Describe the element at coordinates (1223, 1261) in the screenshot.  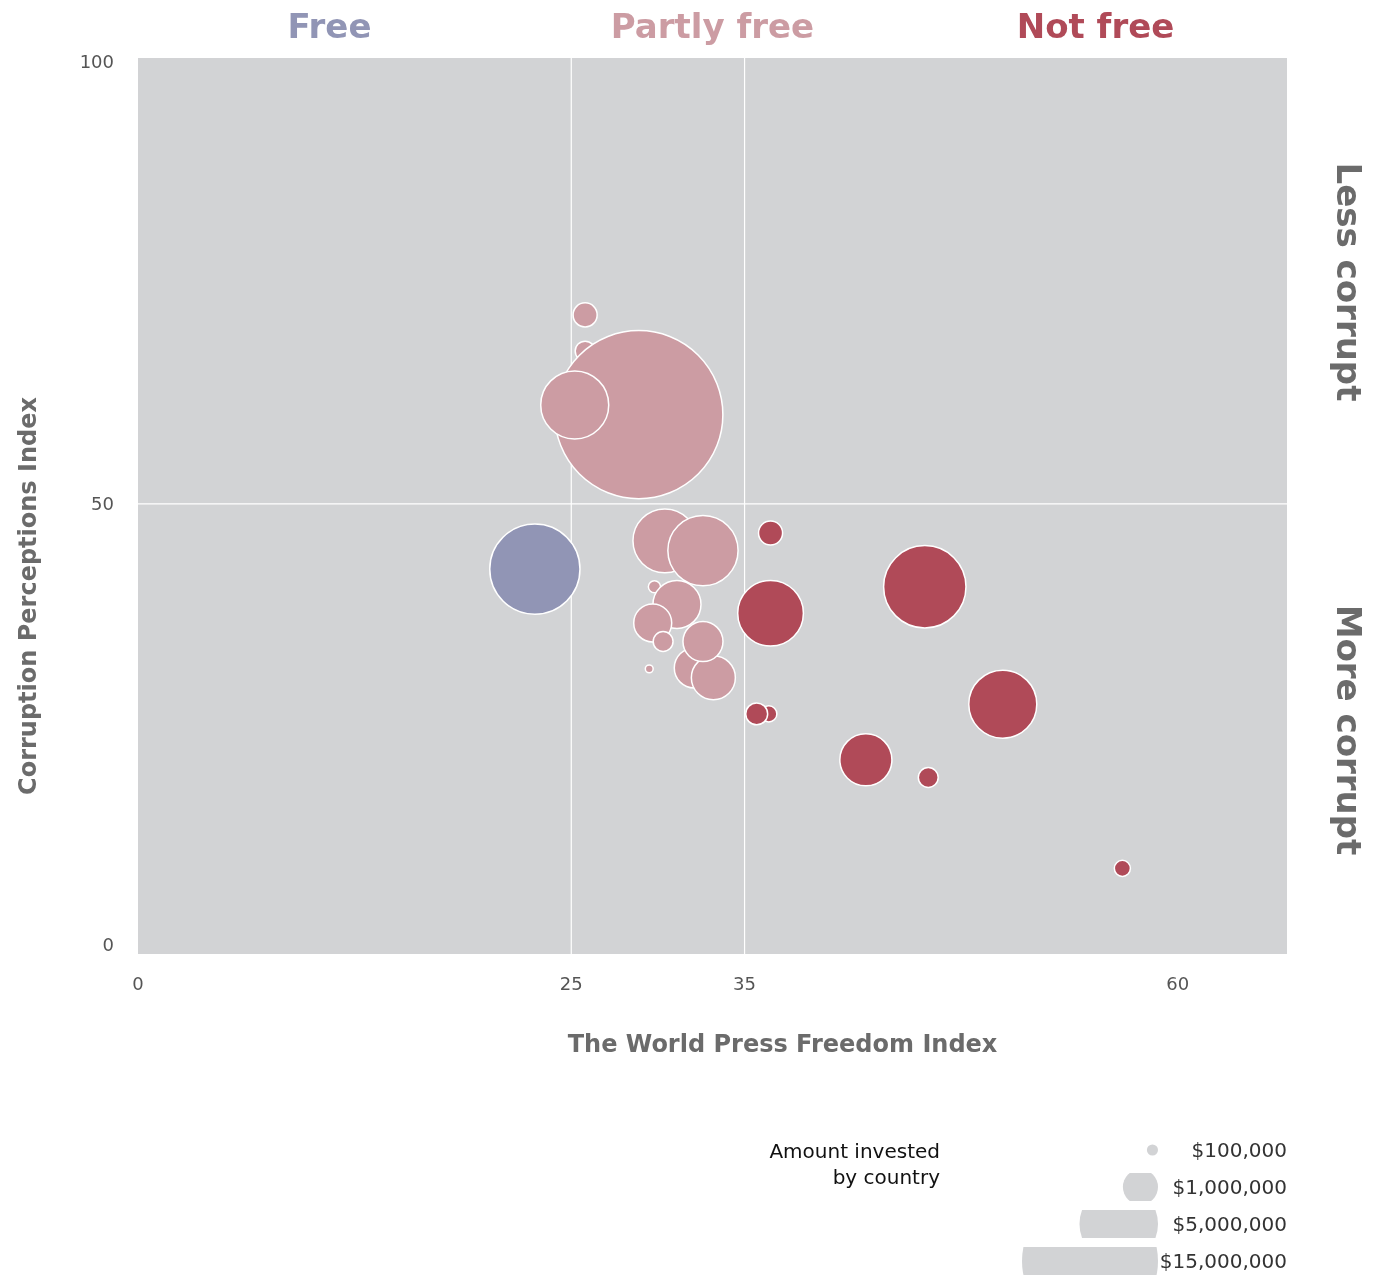
I see `legend-label: $15,000,000` at that location.